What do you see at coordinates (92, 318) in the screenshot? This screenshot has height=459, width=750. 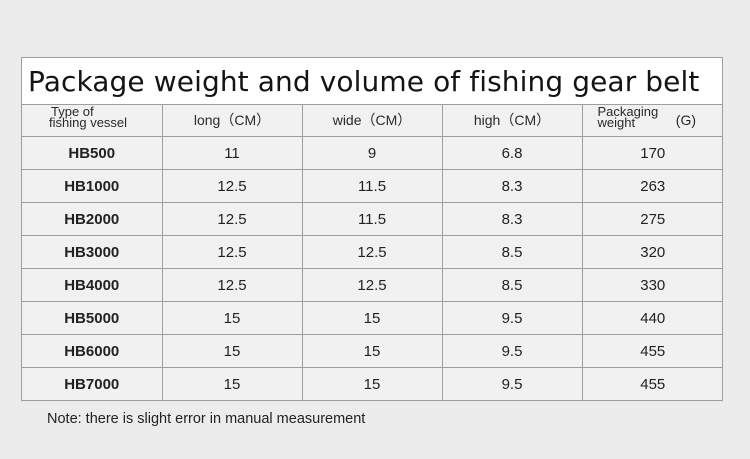 I see `model-cell: HB5000` at bounding box center [92, 318].